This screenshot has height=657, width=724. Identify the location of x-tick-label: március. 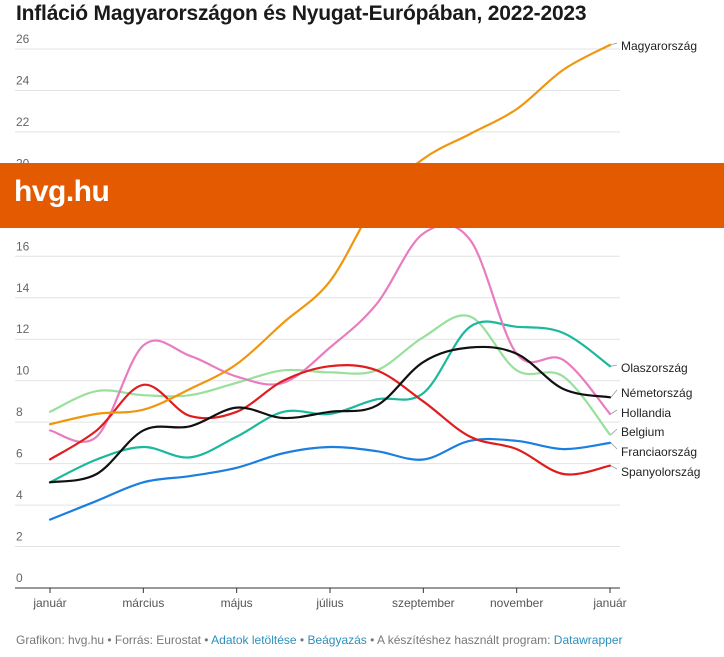
(143, 603).